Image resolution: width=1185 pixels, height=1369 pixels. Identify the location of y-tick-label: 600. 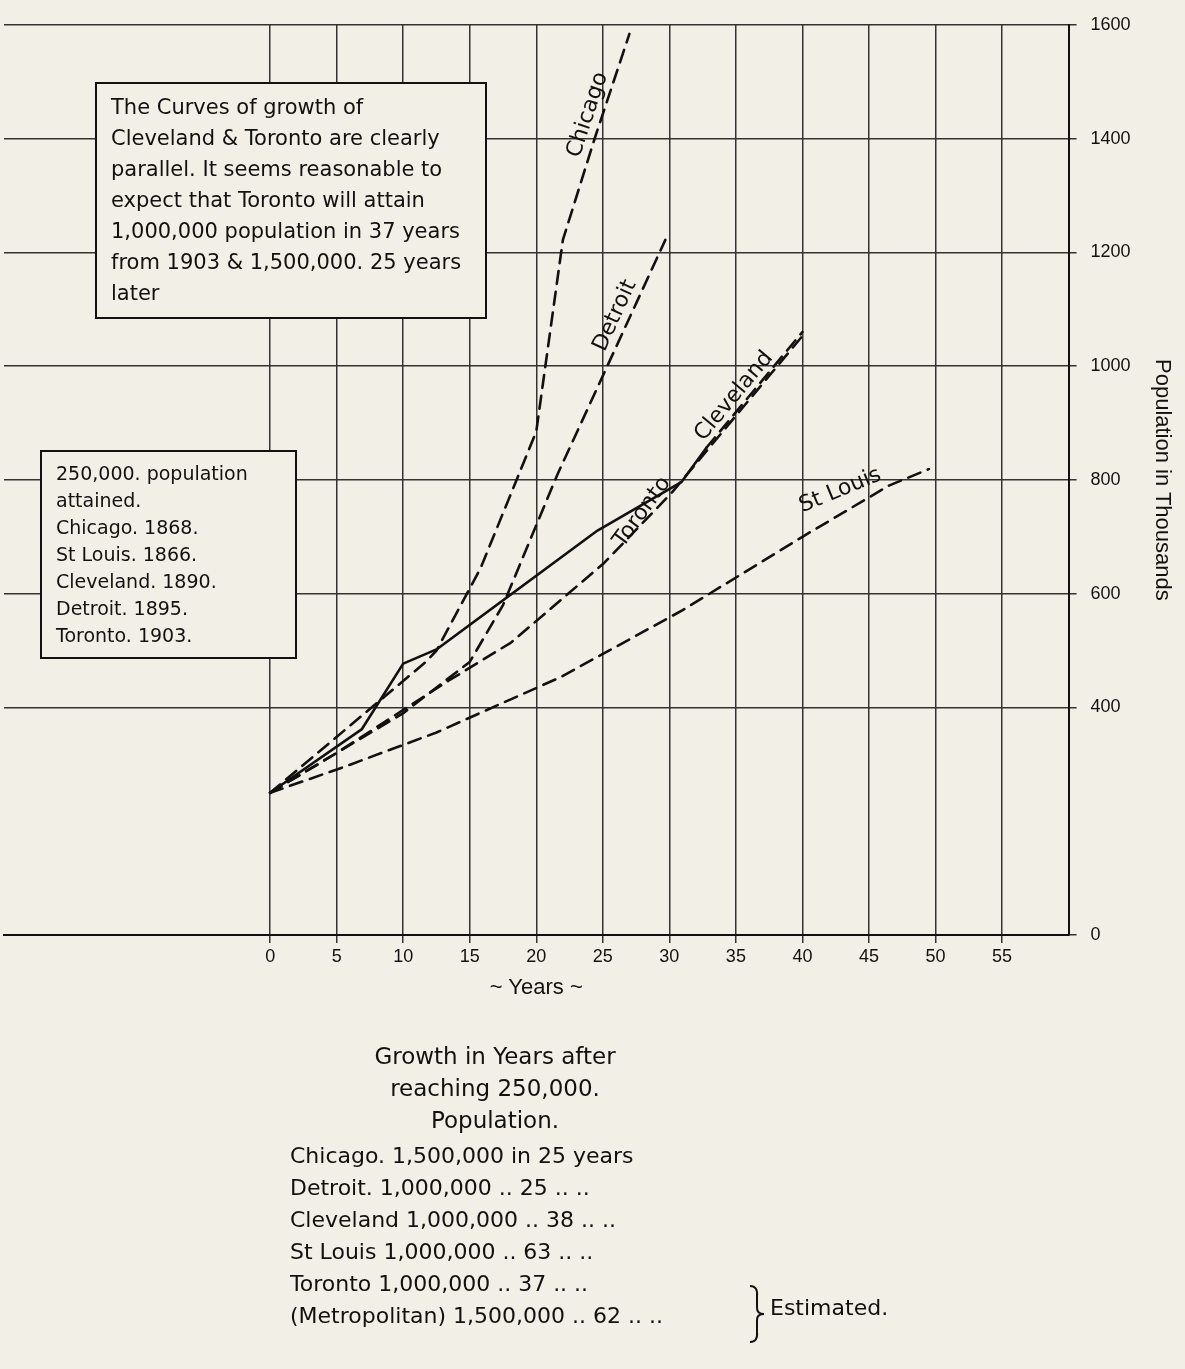
(1105, 592).